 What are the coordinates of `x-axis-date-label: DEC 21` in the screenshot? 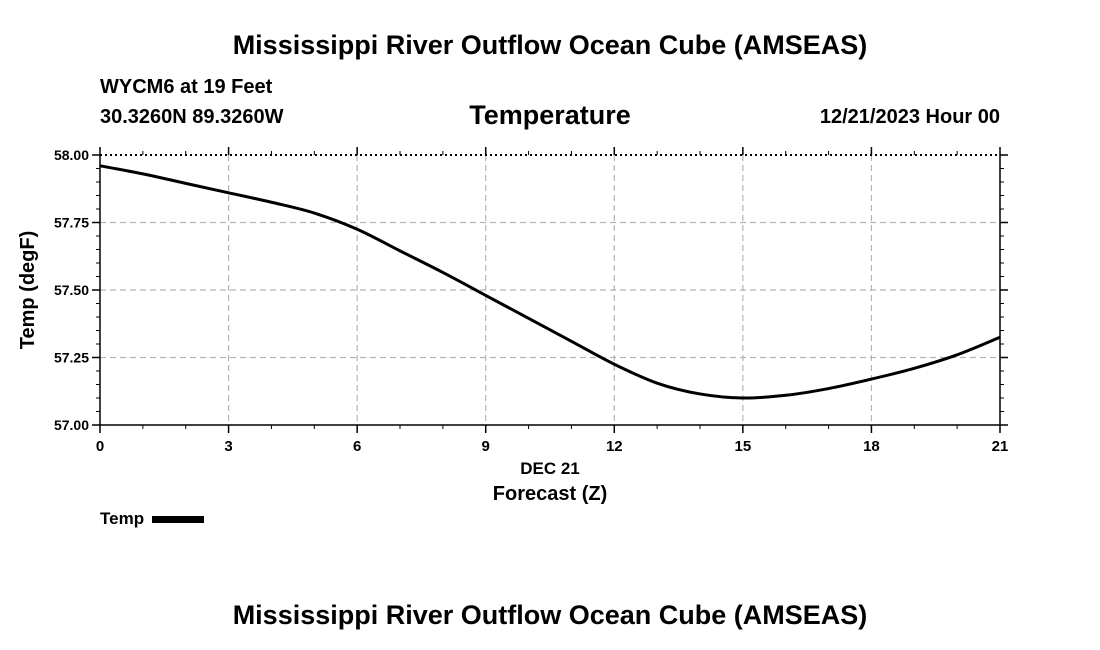 It's located at (550, 468).